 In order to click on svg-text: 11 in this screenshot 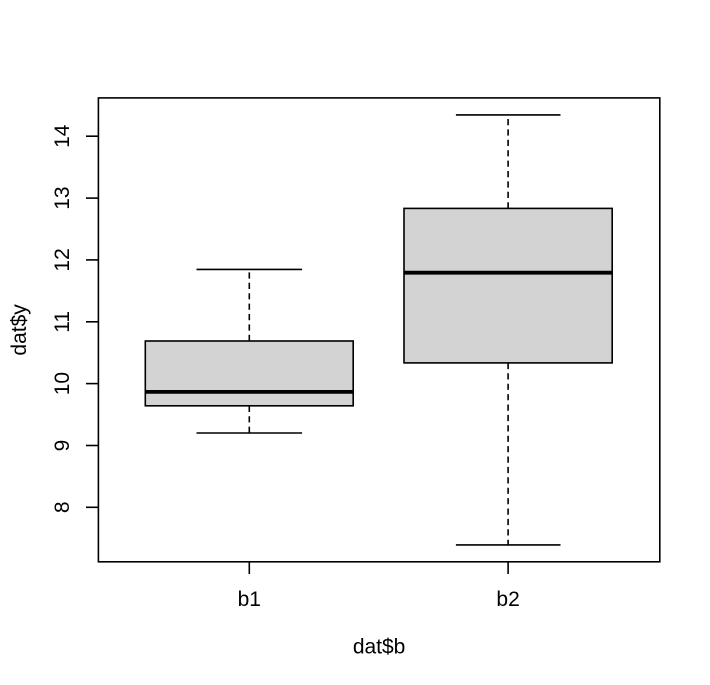, I will do `click(62, 322)`.